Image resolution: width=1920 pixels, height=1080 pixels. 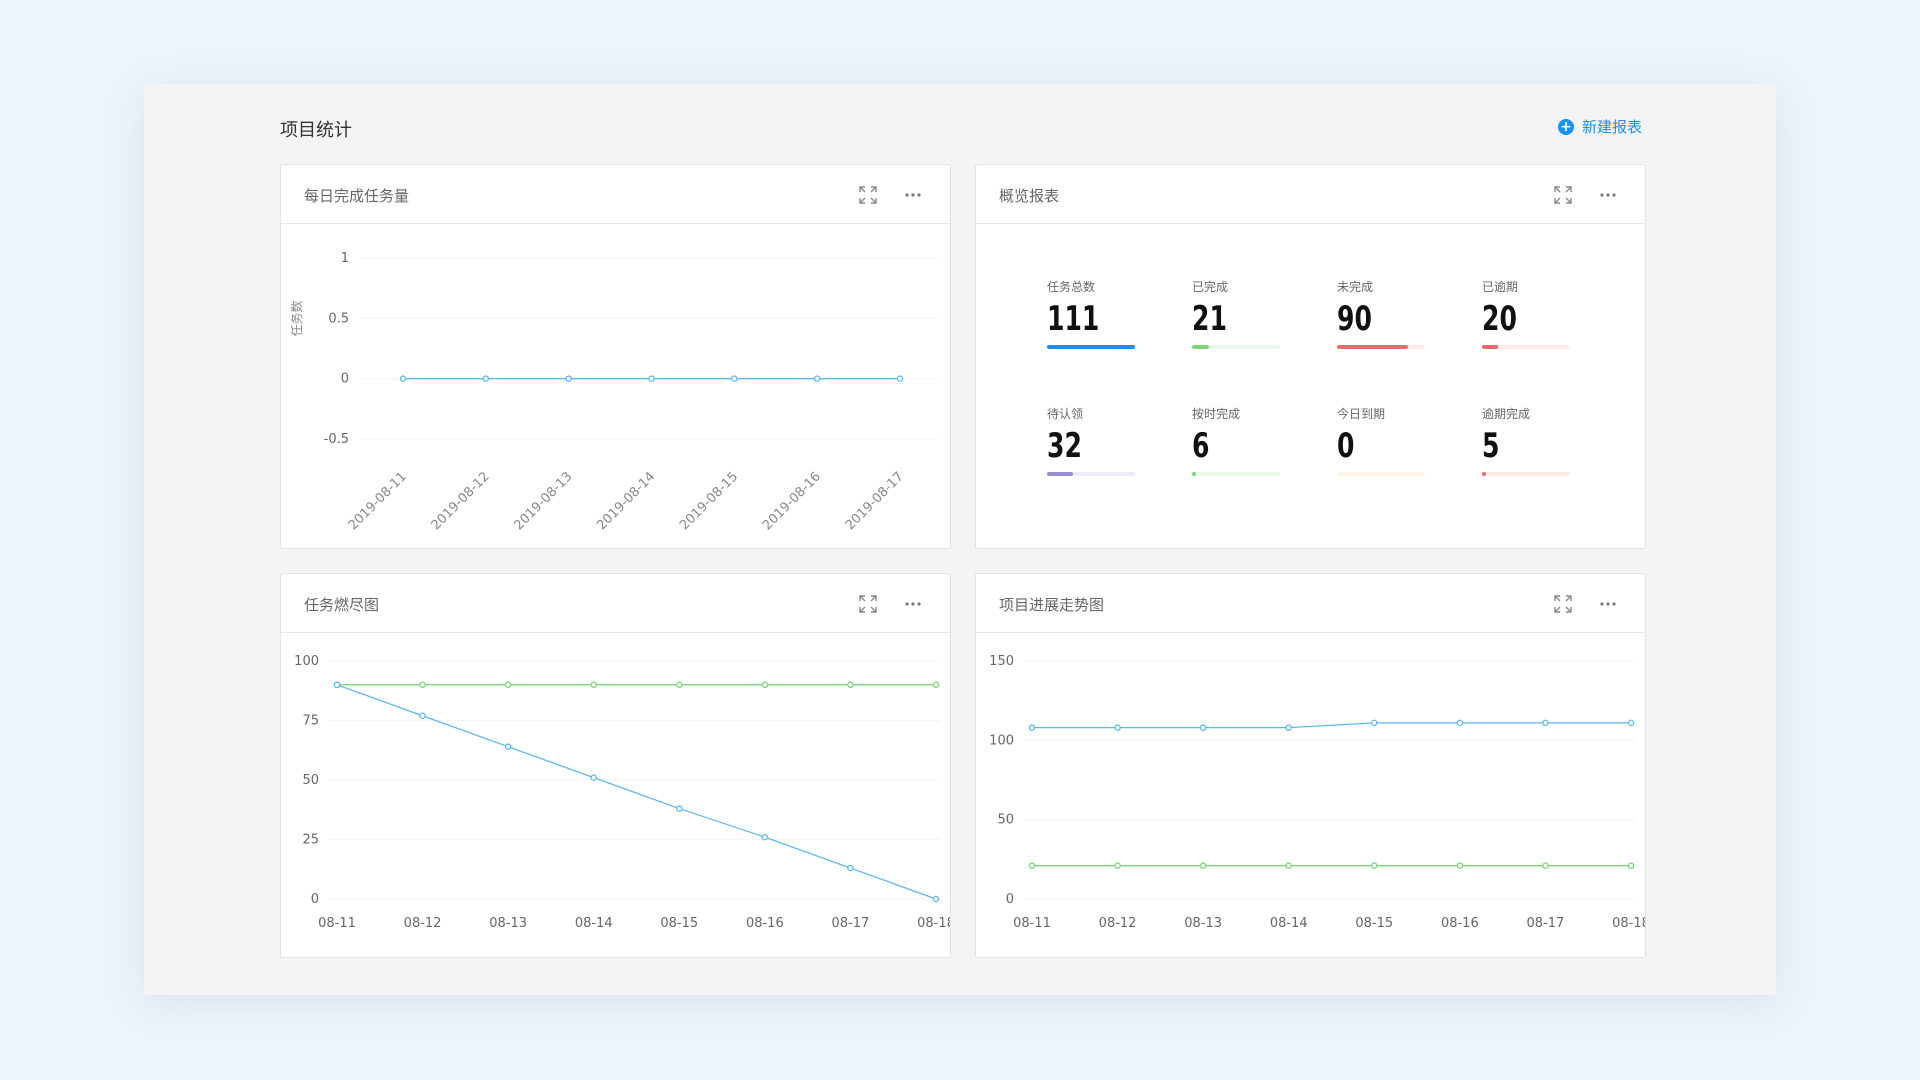 What do you see at coordinates (1527, 313) in the screenshot?
I see `stat-item: 已逾期 20` at bounding box center [1527, 313].